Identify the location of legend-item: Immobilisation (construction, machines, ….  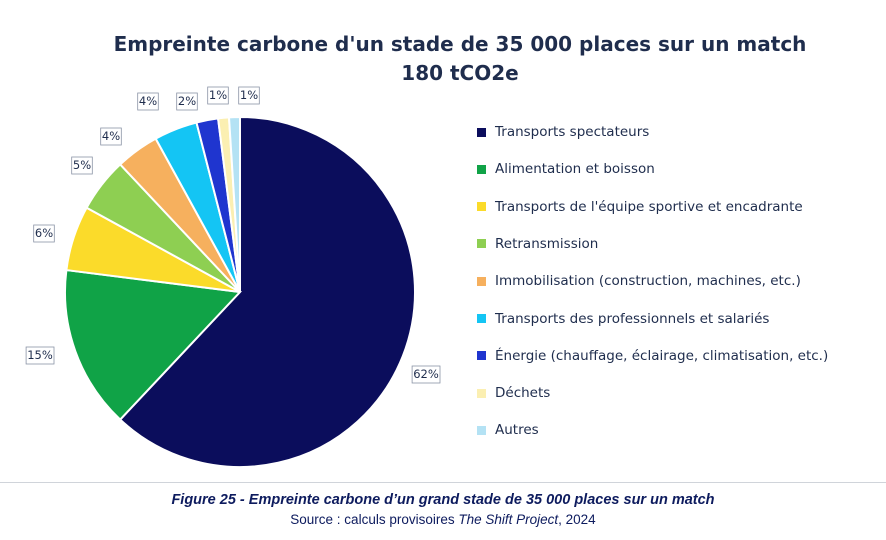
(639, 281).